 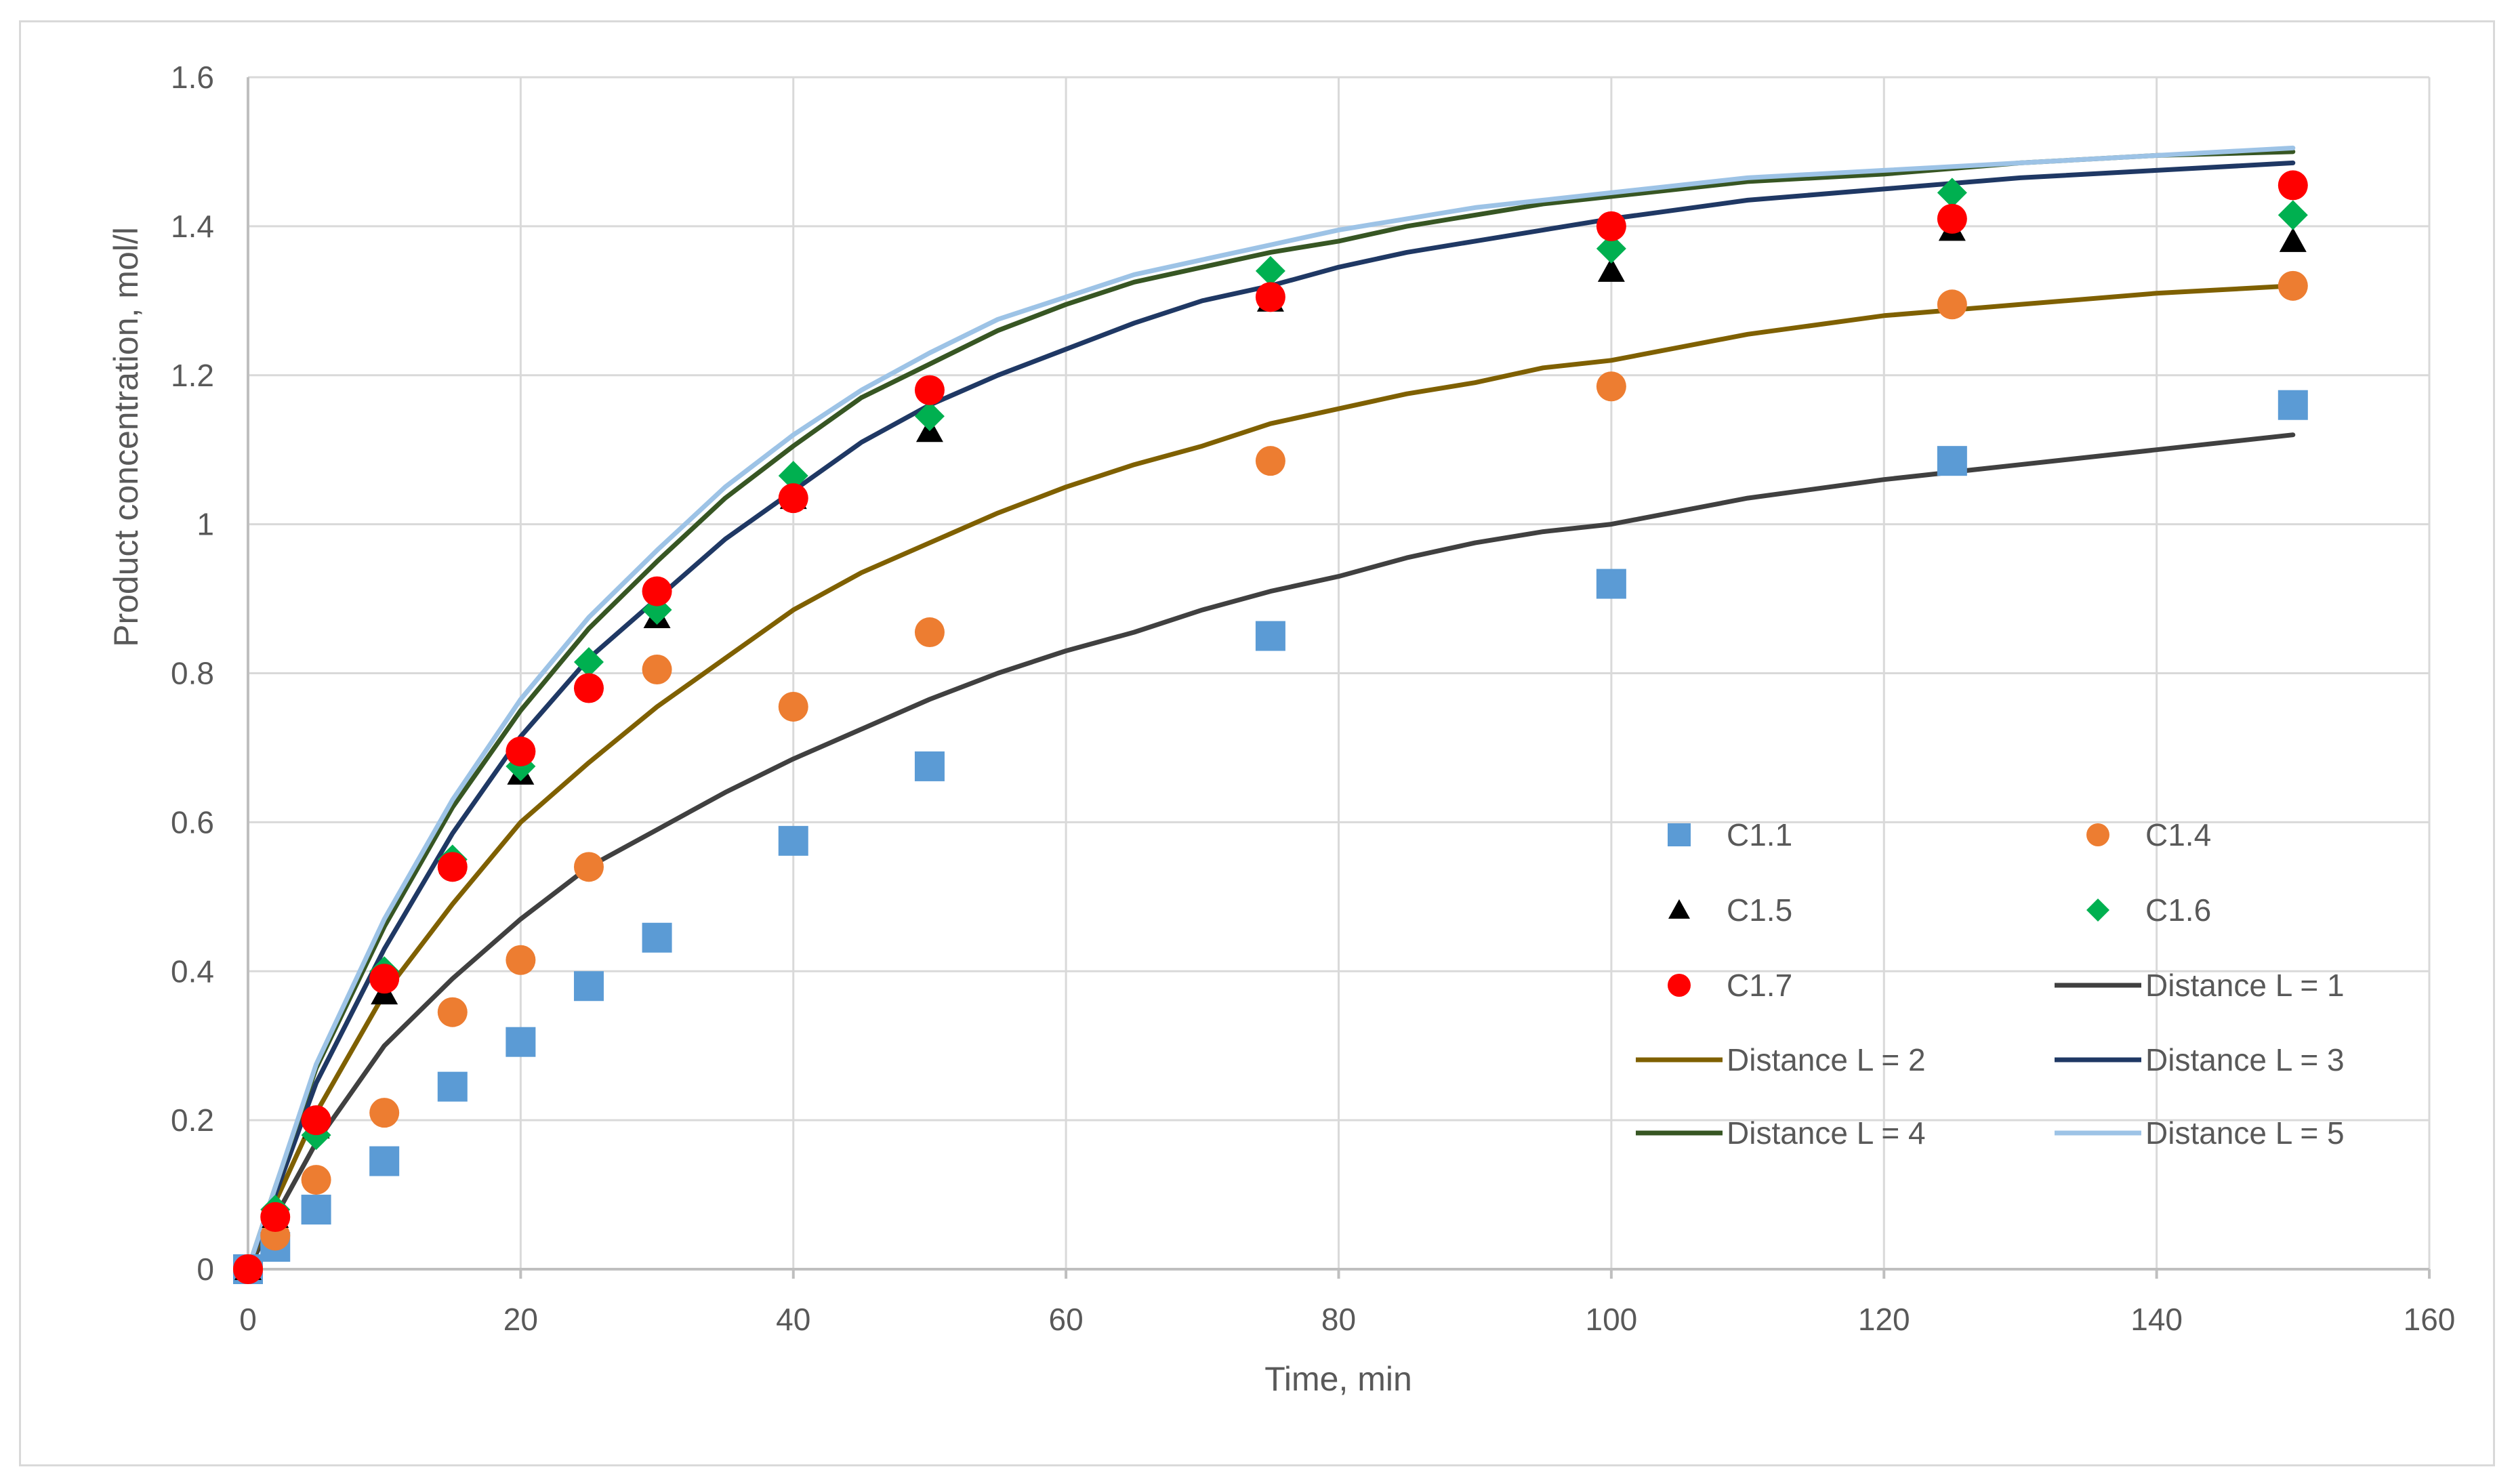 What do you see at coordinates (206, 524) in the screenshot?
I see `y-tick-label: 1` at bounding box center [206, 524].